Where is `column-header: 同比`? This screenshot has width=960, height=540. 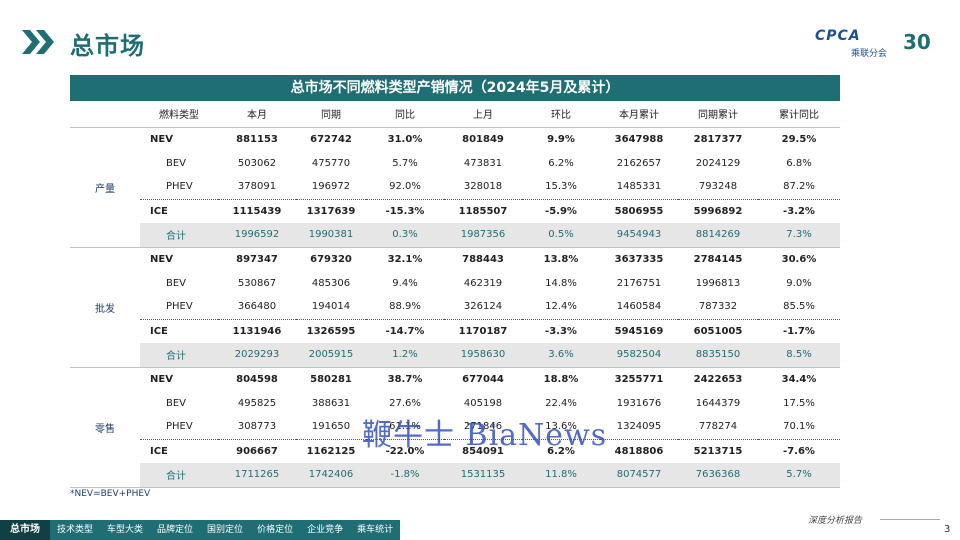 column-header: 同比 is located at coordinates (405, 114).